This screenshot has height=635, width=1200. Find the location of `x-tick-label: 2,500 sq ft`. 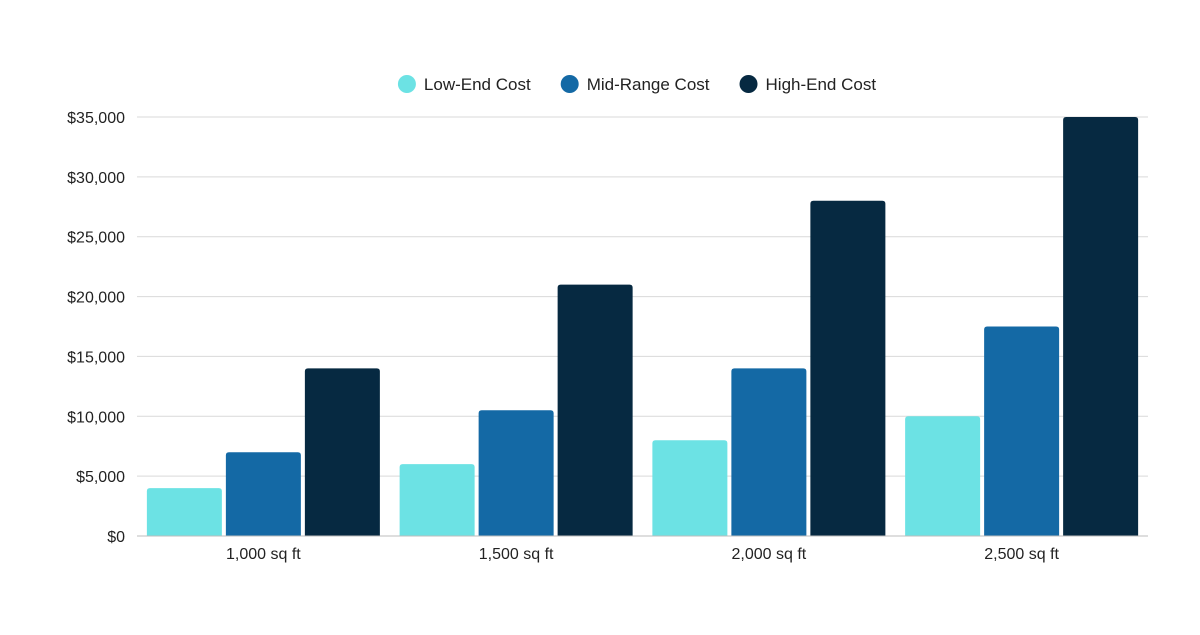

x-tick-label: 2,500 sq ft is located at coordinates (1021, 554).